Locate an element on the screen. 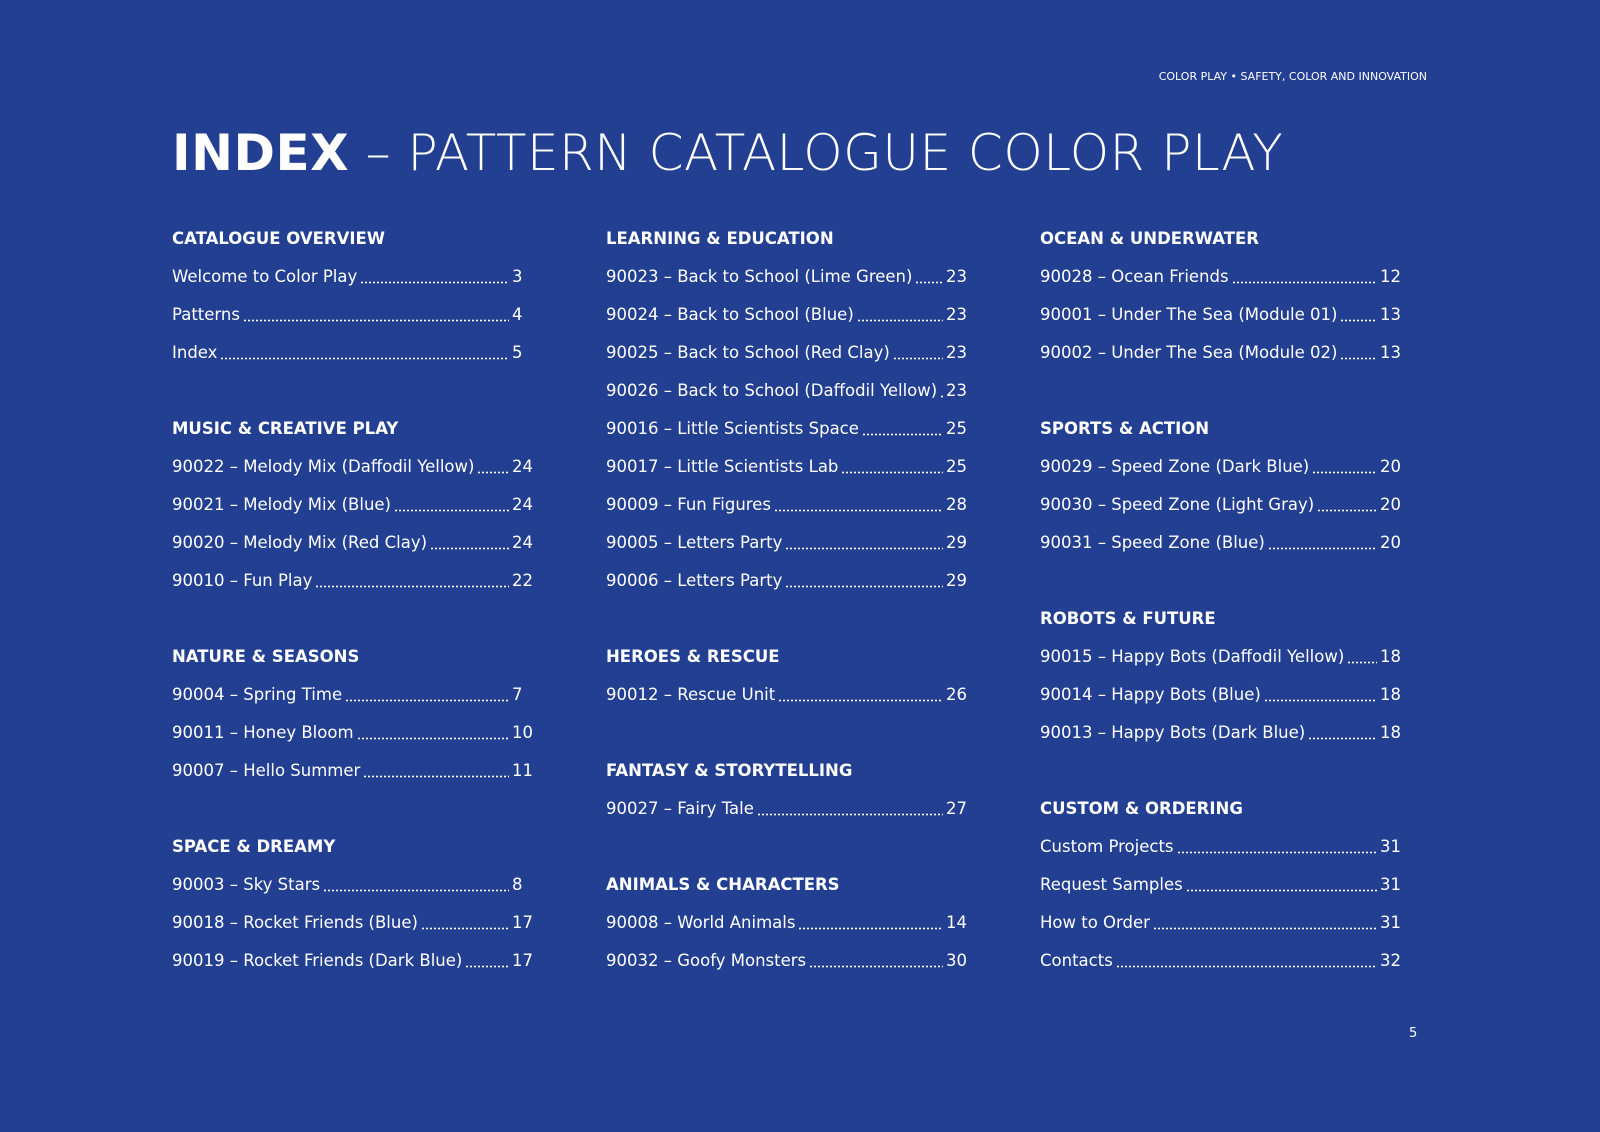 The width and height of the screenshot is (1600, 1132). entry-page: 28 is located at coordinates (956, 504).